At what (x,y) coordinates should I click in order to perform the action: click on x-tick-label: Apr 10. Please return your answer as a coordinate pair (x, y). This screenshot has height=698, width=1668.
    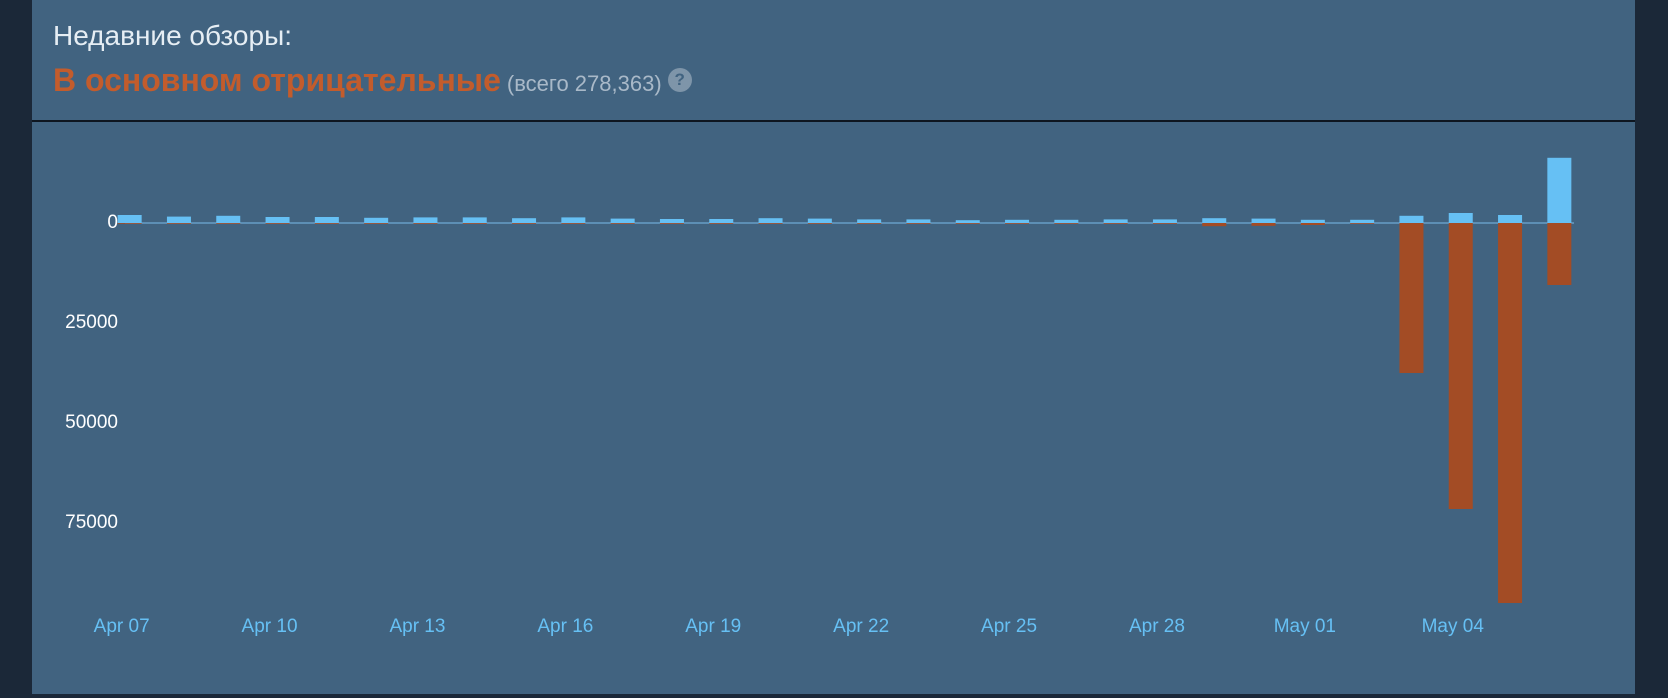
    Looking at the image, I should click on (270, 626).